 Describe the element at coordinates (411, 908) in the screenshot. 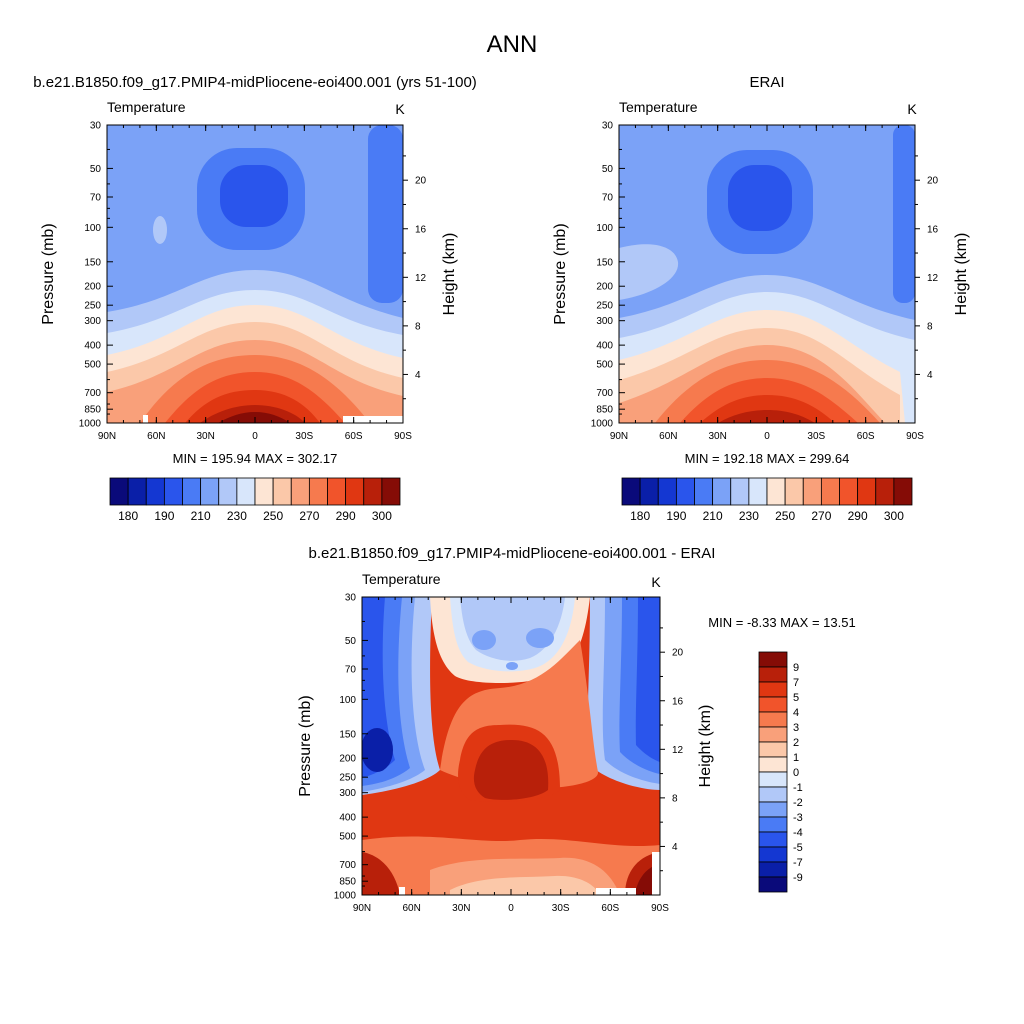

I see `x-tick-label: 60N` at that location.